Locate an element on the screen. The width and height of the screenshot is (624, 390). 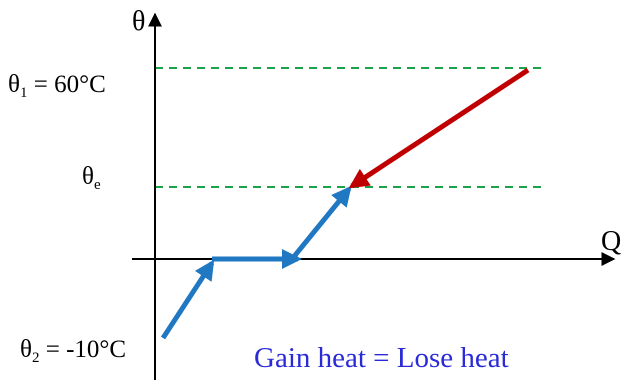
theta2-label: θ2 = -10°C is located at coordinates (73, 351).